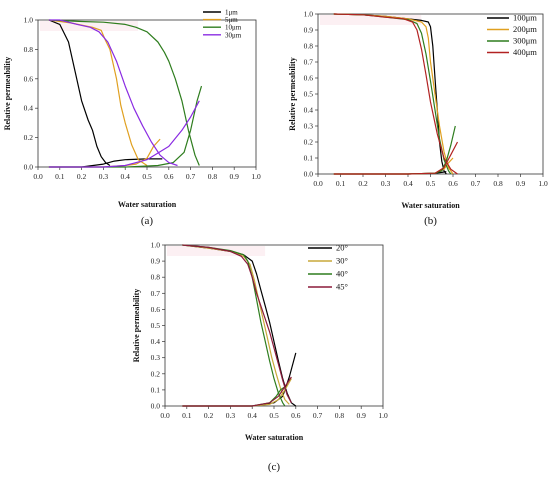 The image size is (550, 479). What do you see at coordinates (525, 29) in the screenshot?
I see `legend-label: 200μm` at bounding box center [525, 29].